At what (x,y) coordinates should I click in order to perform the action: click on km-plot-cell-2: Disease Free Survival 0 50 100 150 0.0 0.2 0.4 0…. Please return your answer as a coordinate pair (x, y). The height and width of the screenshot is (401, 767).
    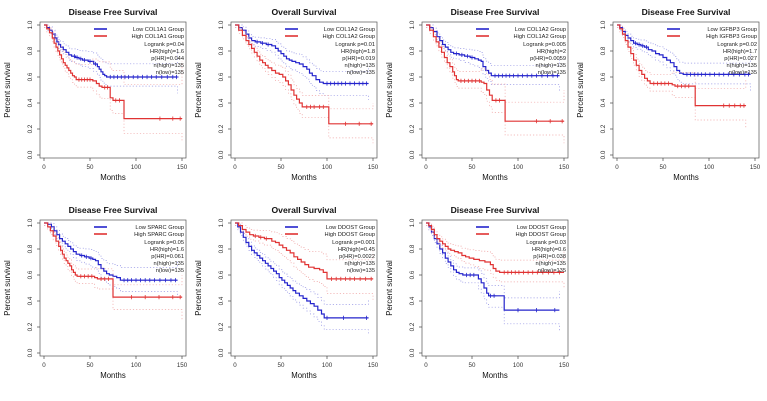
    Looking at the image, I should click on (477, 101).